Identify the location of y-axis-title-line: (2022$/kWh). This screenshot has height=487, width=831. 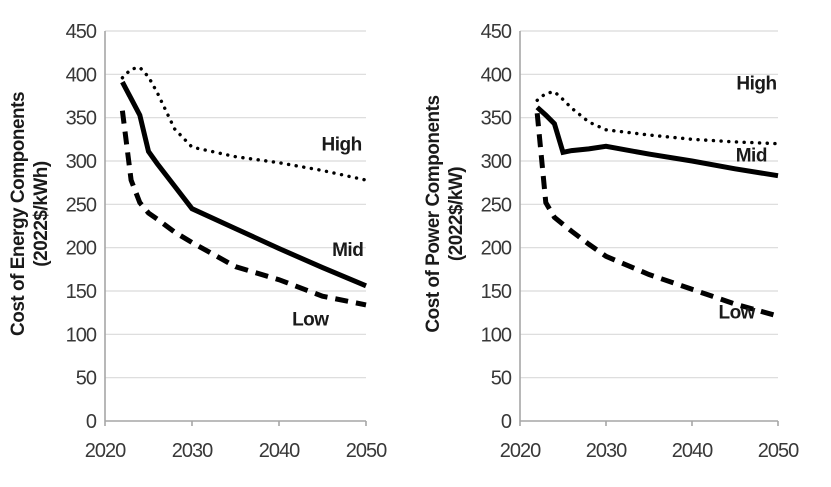
(41, 214).